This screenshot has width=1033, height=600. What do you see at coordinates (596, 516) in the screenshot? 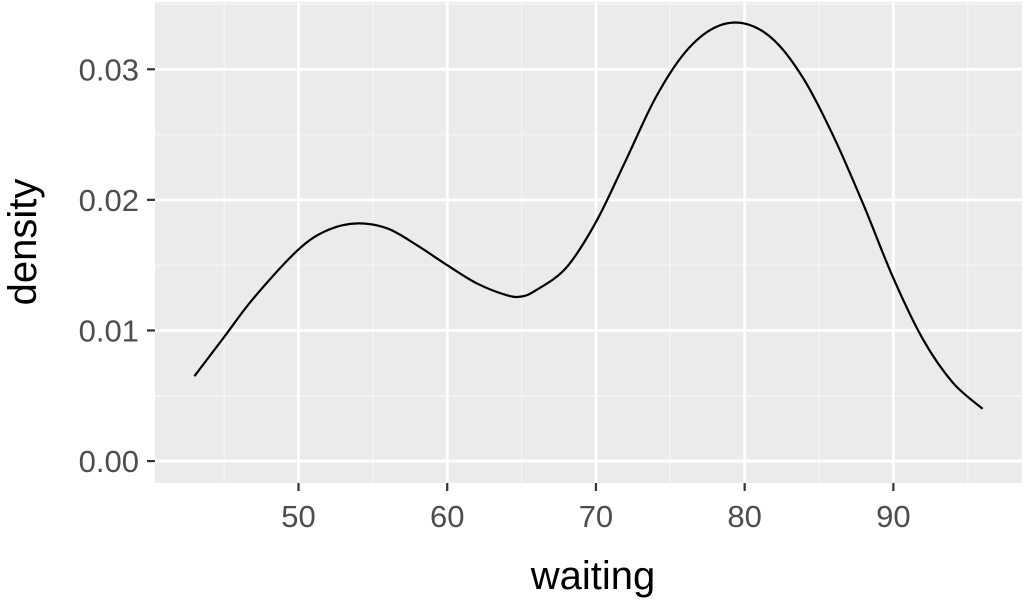
I see `x-tick-label: 70` at bounding box center [596, 516].